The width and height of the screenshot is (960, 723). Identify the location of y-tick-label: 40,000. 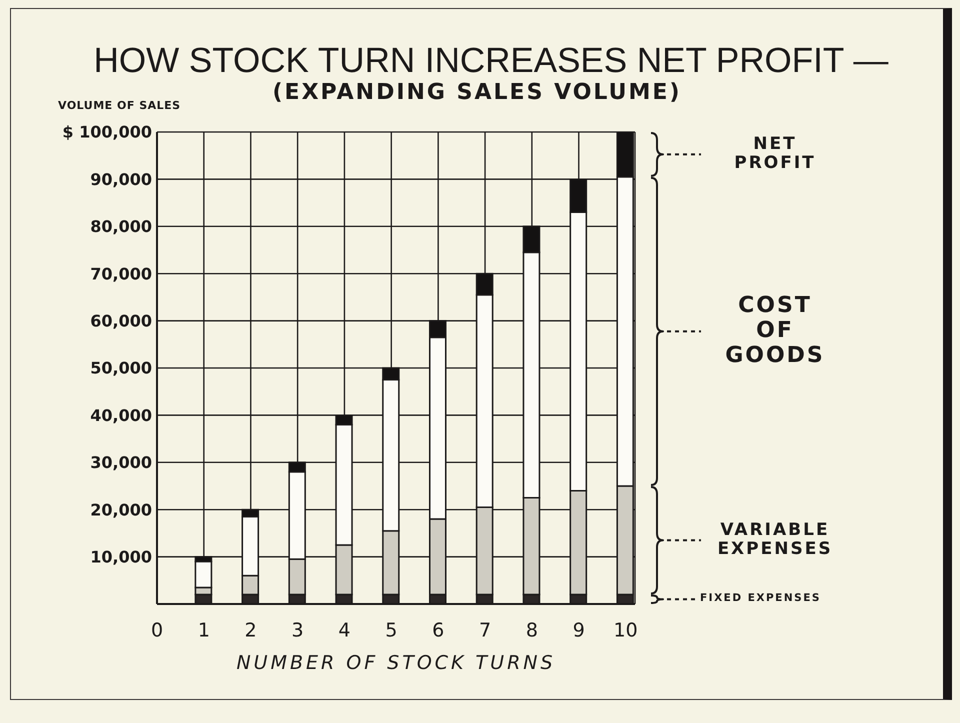
(121, 415).